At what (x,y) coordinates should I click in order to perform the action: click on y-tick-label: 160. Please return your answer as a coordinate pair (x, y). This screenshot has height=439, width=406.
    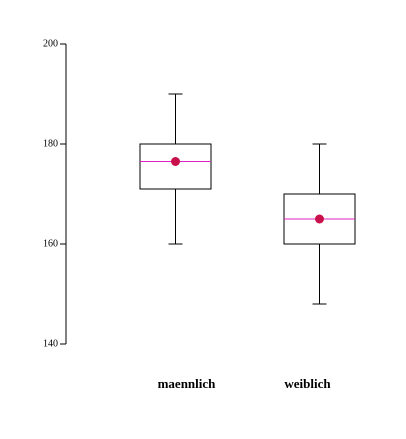
    Looking at the image, I should click on (50, 243).